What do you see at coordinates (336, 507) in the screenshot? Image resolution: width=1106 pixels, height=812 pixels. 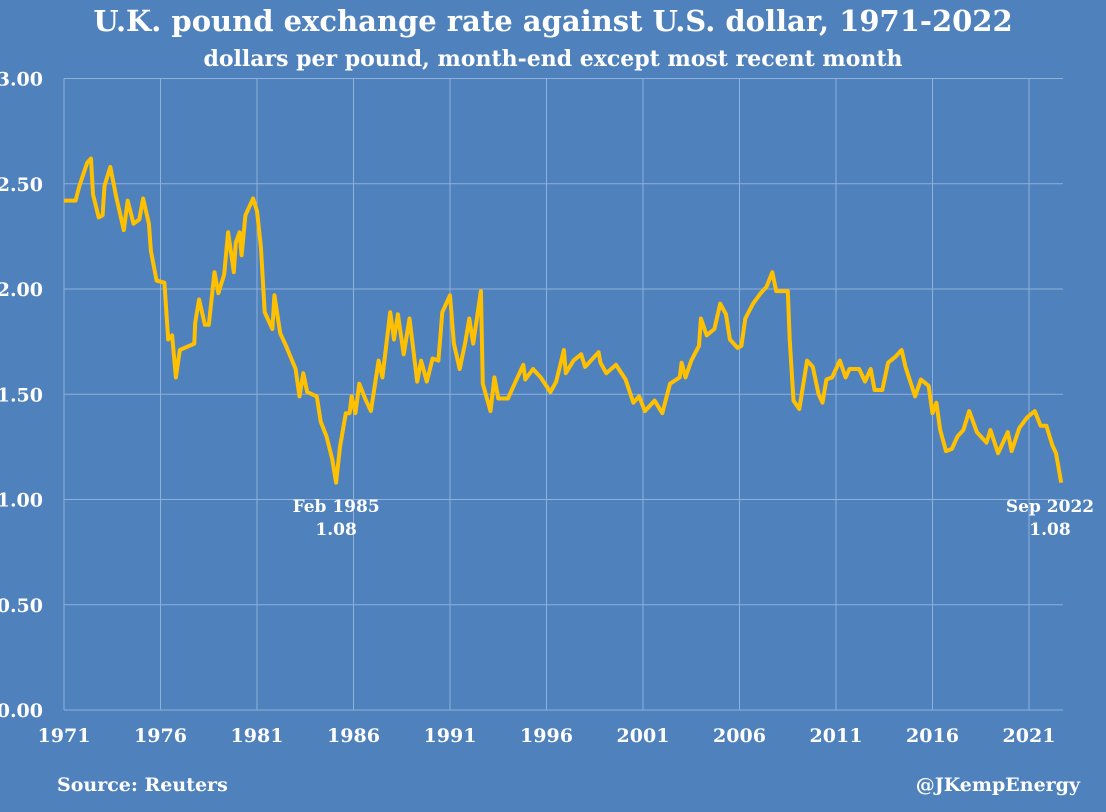 I see `annotation-label: Feb 1985` at bounding box center [336, 507].